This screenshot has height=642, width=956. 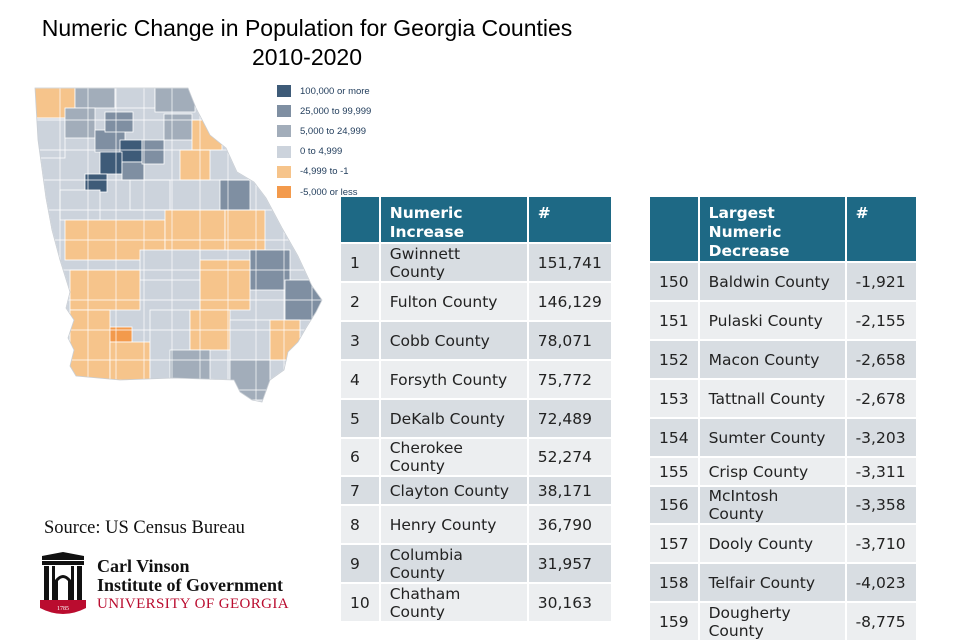 What do you see at coordinates (881, 398) in the screenshot?
I see `value-cell: -2,678` at bounding box center [881, 398].